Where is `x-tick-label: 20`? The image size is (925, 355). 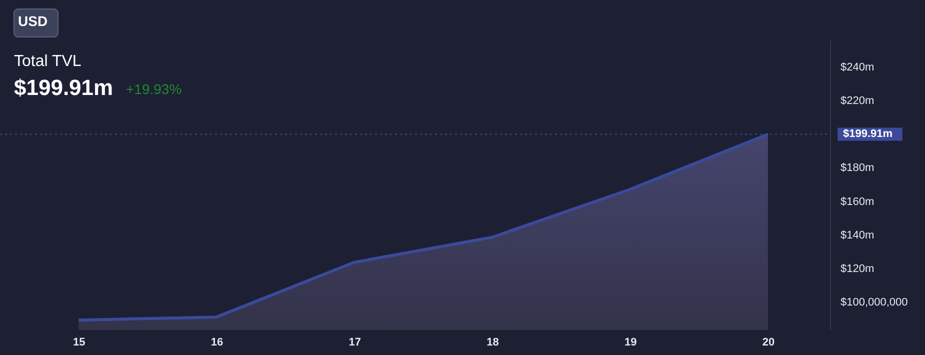 x-tick-label: 20 is located at coordinates (768, 342).